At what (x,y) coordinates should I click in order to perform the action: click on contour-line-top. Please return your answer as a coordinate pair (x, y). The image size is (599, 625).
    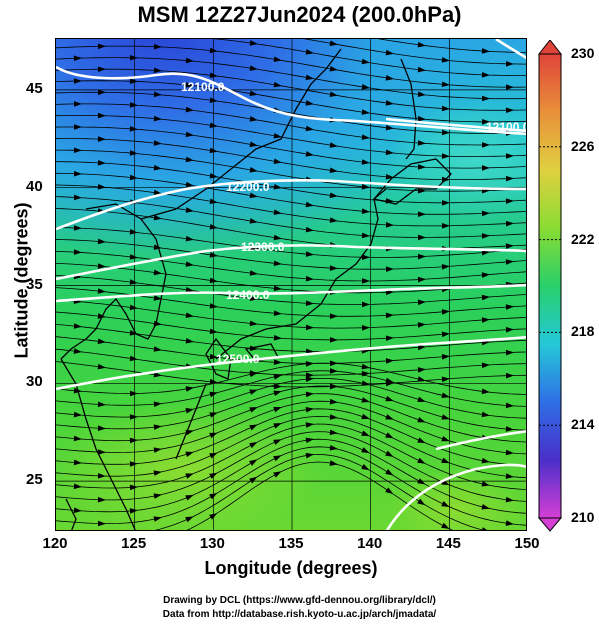
    Looking at the image, I should click on (510, 49).